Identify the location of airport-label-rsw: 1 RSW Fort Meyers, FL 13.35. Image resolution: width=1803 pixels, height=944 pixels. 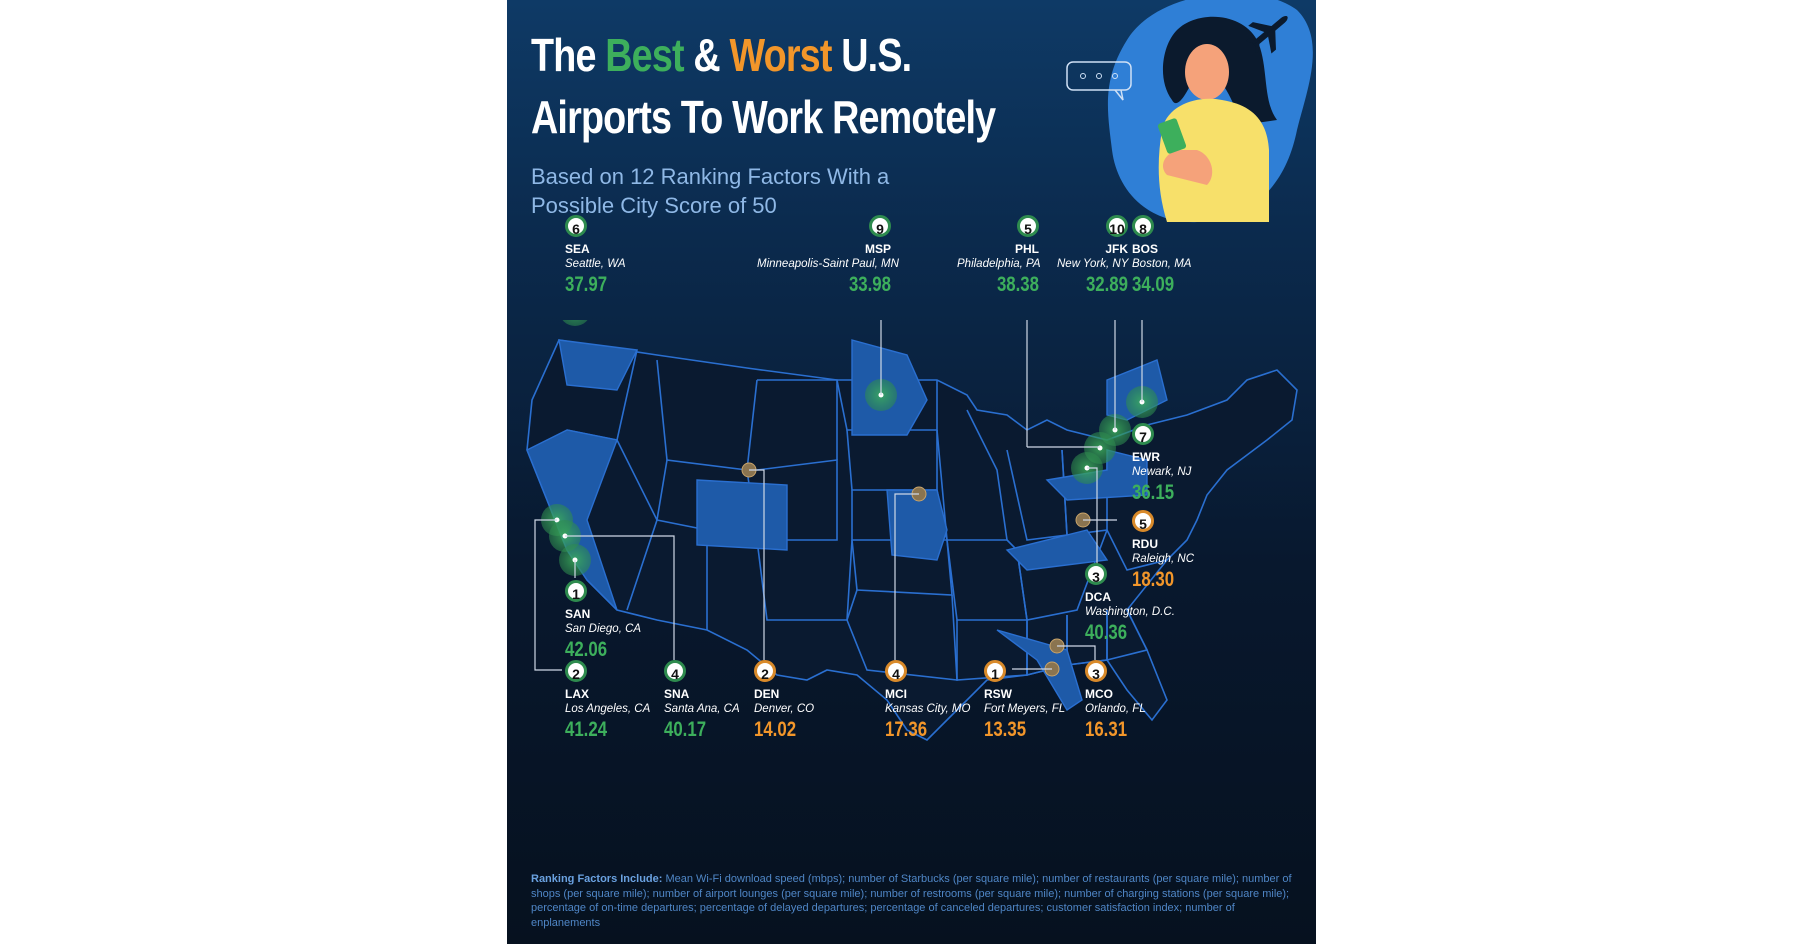
(1024, 701).